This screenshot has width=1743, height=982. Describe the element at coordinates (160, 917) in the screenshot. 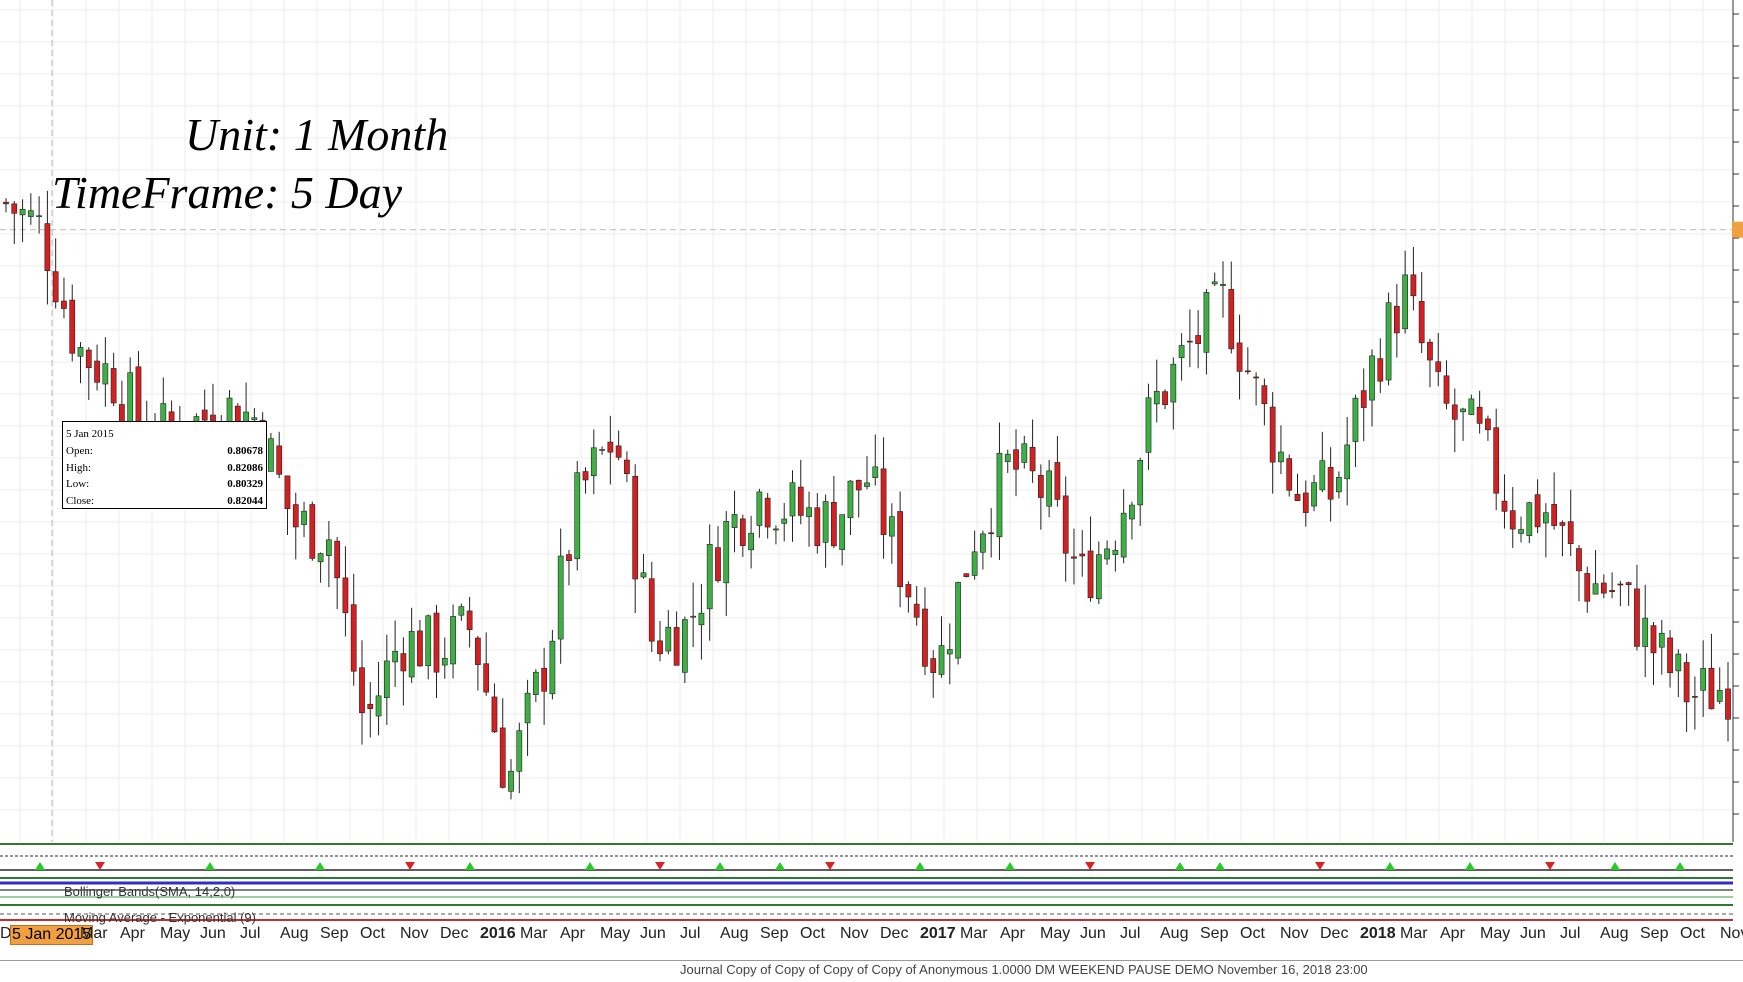

I see `indicator-label-ema: Moving Average - Exponential (9)` at that location.